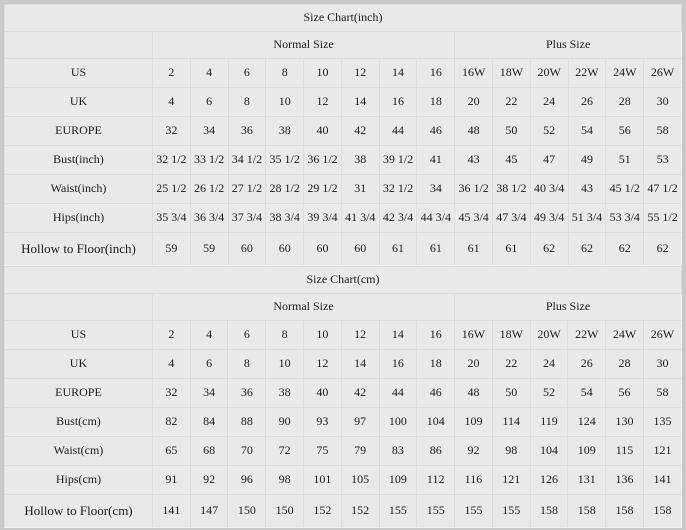  I want to click on table-cell: 56, so click(625, 131).